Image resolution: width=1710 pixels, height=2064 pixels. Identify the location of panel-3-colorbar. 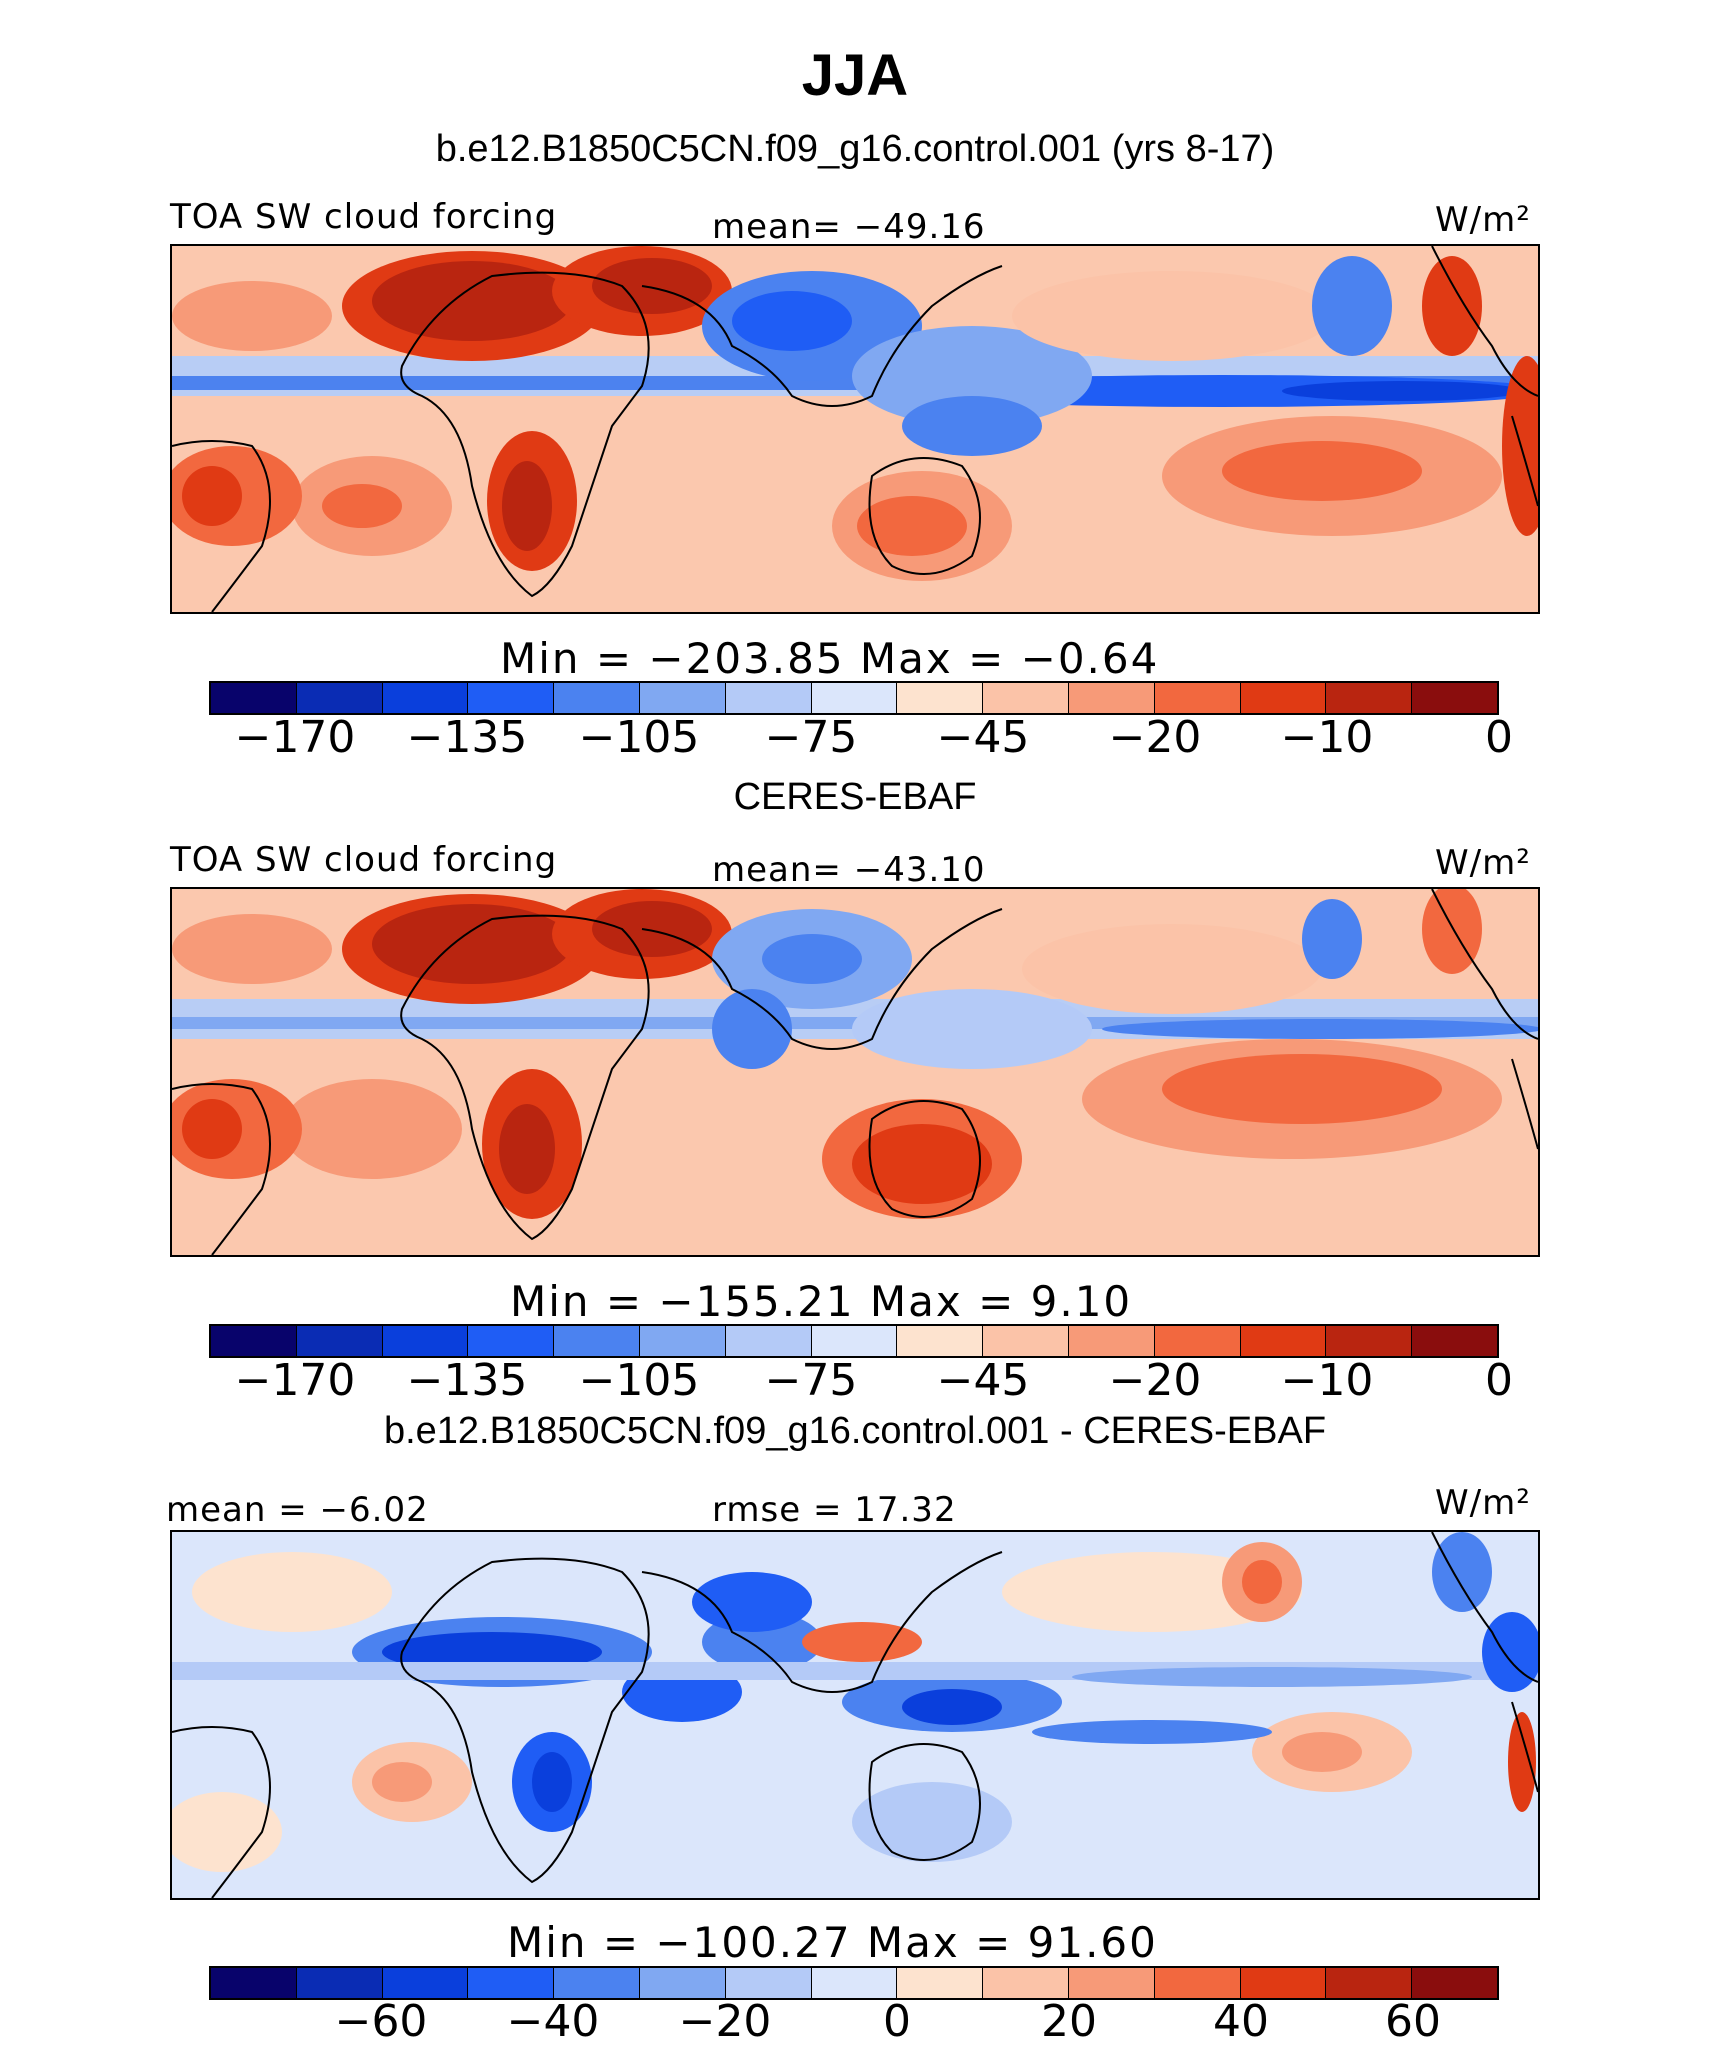
(854, 1983).